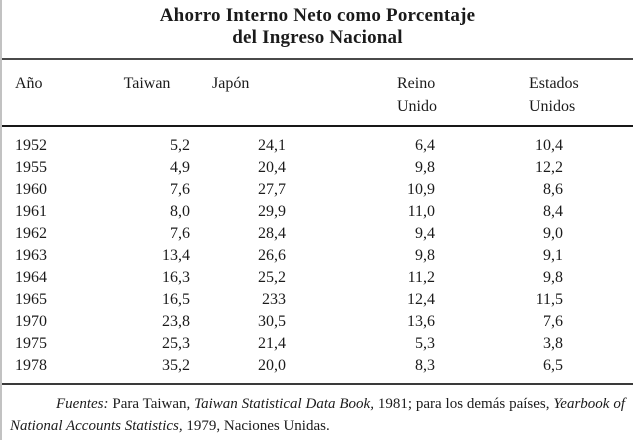 This screenshot has height=440, width=633. What do you see at coordinates (463, 404) in the screenshot?
I see `source-text: 1981; para los demás países,` at bounding box center [463, 404].